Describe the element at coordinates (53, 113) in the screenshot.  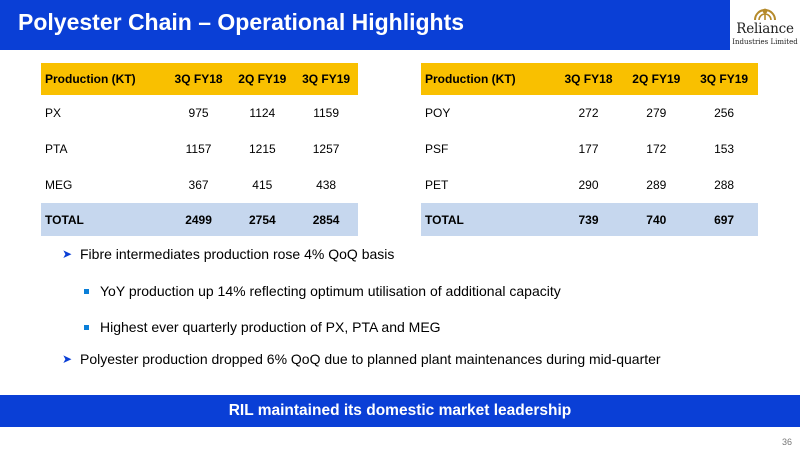
I see `row-label: PX` at that location.